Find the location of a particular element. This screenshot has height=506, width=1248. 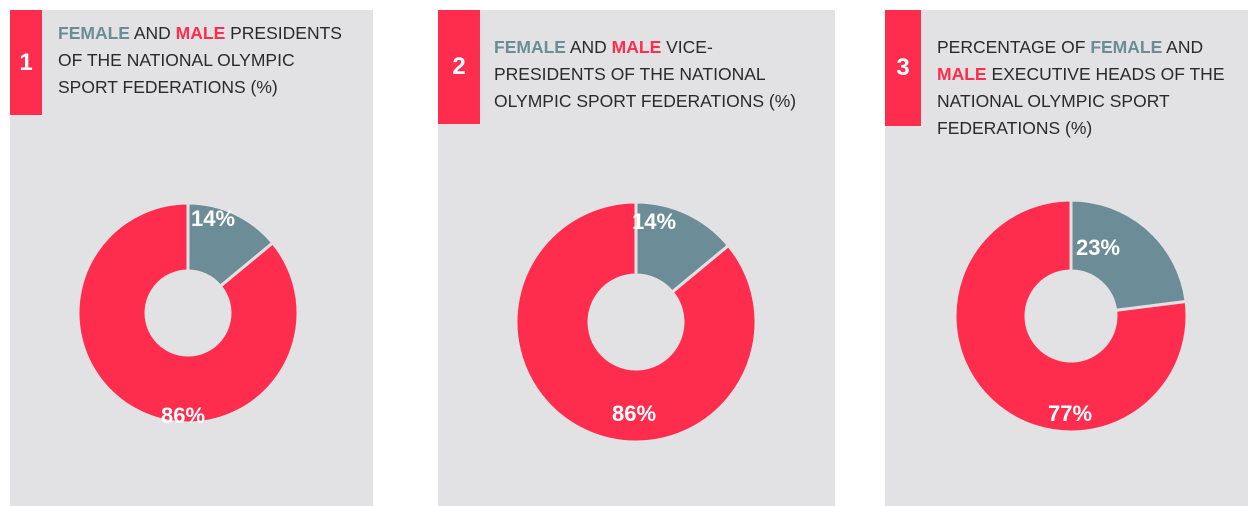

chart-number: 2 is located at coordinates (459, 66).